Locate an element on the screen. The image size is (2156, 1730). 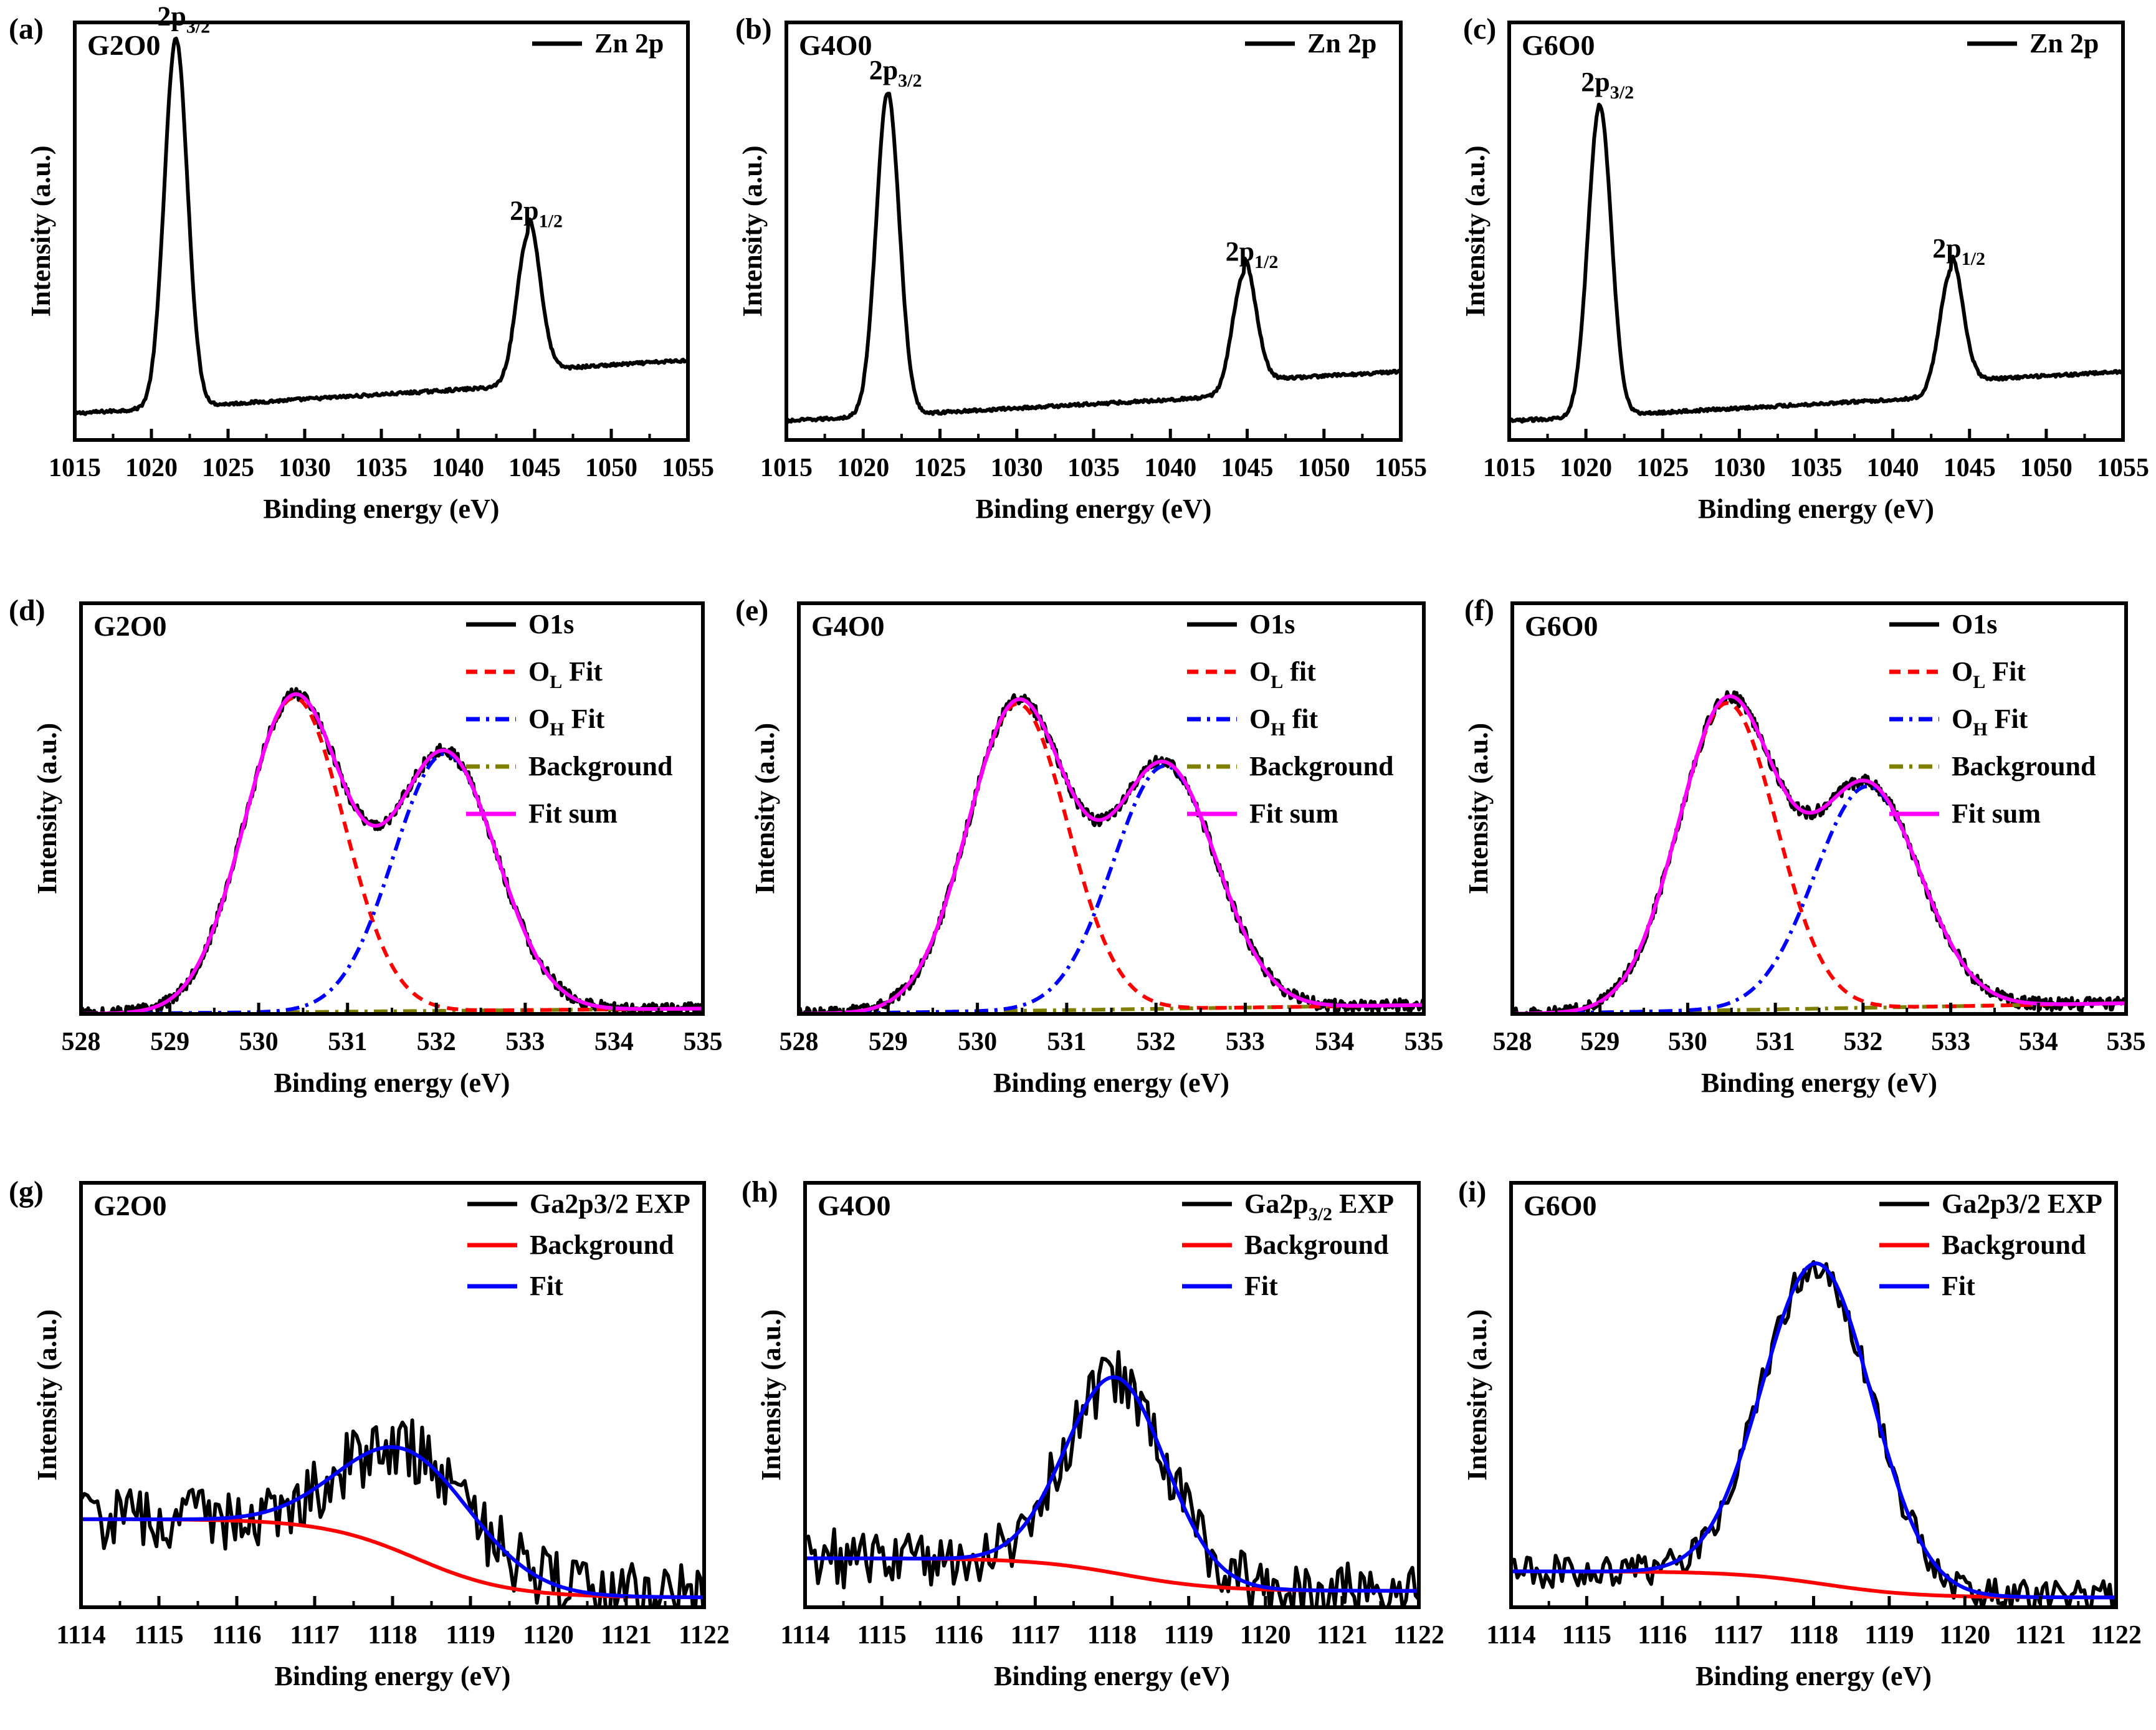
legend-label: Ga2p3/2 EXP is located at coordinates (1319, 1206).